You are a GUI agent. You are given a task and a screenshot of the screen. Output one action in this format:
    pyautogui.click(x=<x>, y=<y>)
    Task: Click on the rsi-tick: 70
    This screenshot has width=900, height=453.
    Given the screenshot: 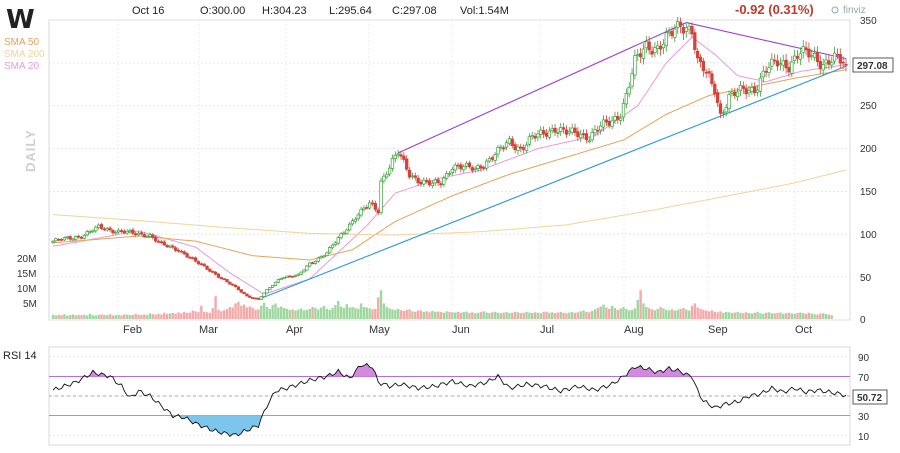 What is the action you would take?
    pyautogui.click(x=864, y=378)
    